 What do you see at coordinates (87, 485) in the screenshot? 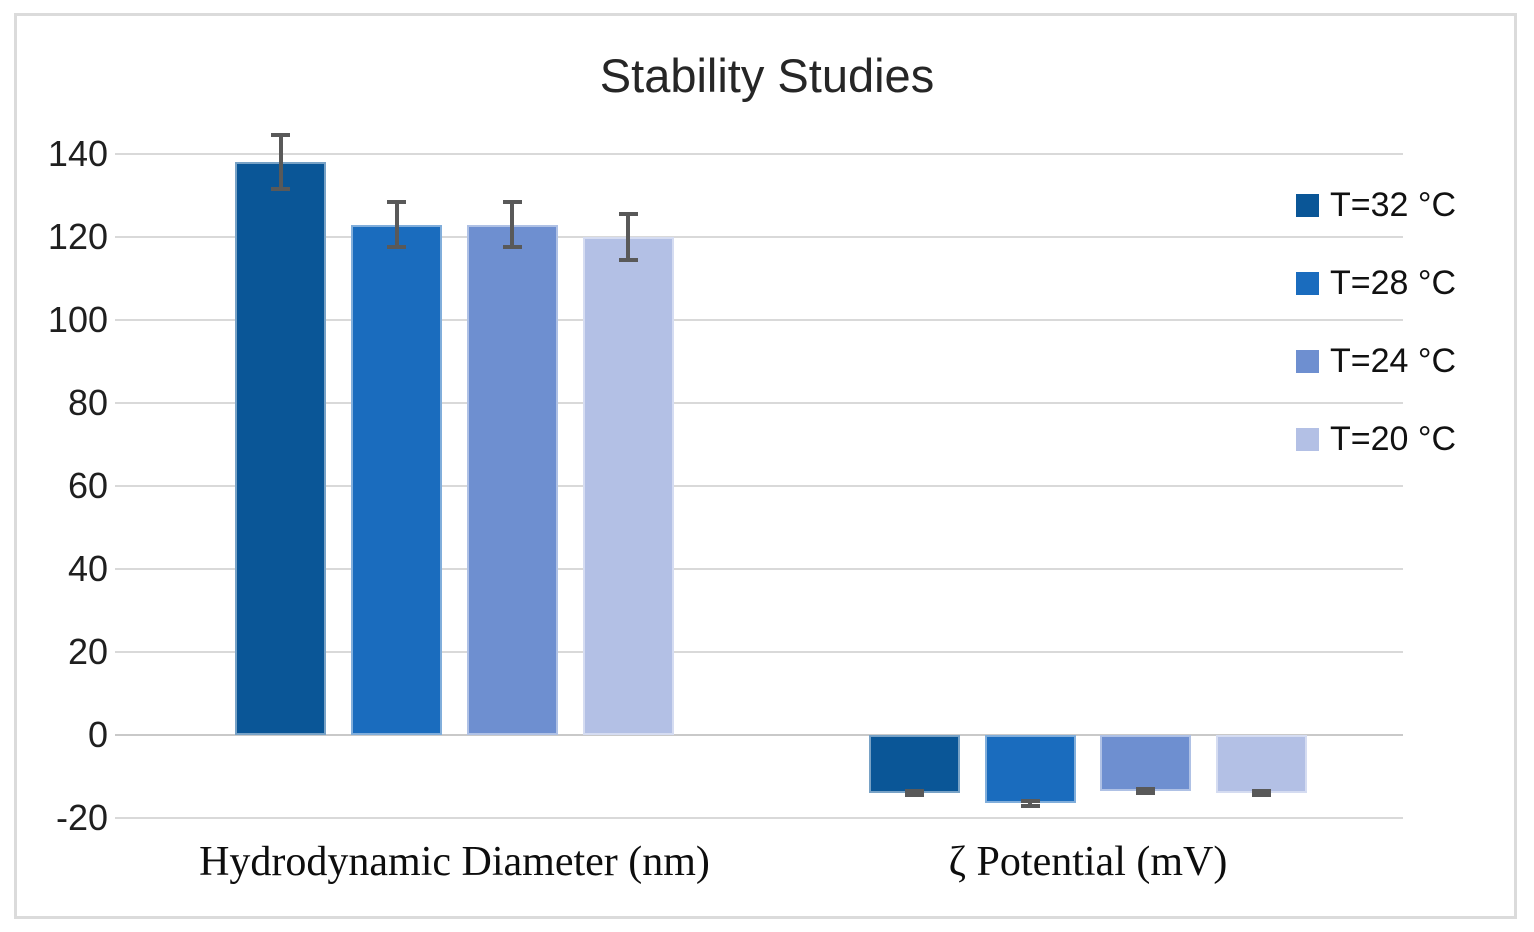
I see `y-axis-tick-label: 60` at bounding box center [87, 485].